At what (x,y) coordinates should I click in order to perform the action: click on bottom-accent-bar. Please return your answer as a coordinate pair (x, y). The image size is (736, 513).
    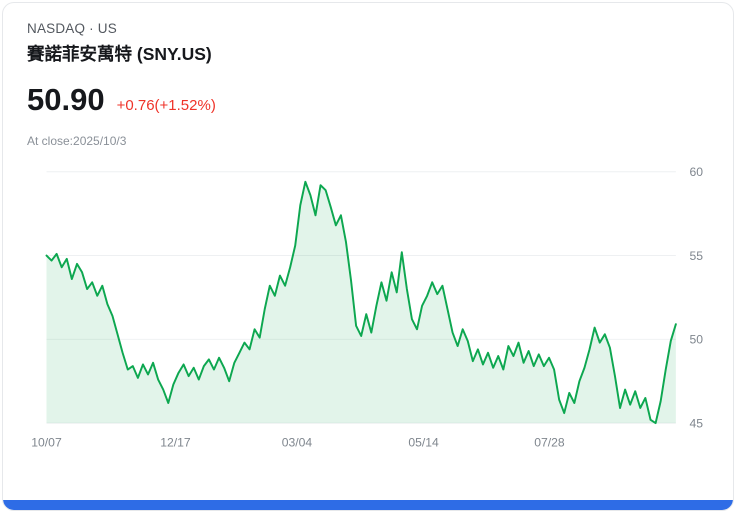
    Looking at the image, I should click on (368, 505).